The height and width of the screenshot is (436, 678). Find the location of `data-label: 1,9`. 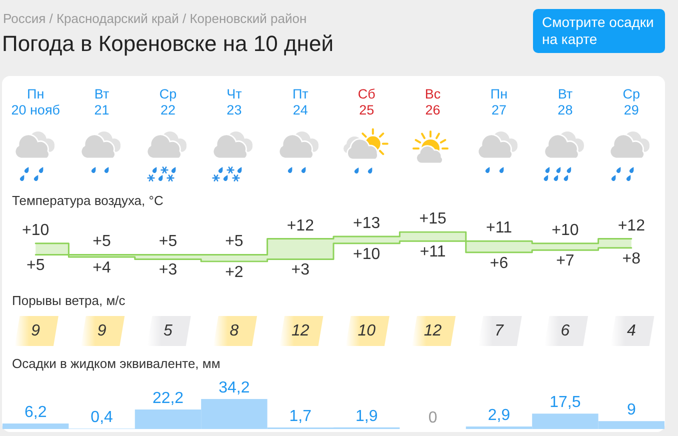

data-label: 1,9 is located at coordinates (366, 416).